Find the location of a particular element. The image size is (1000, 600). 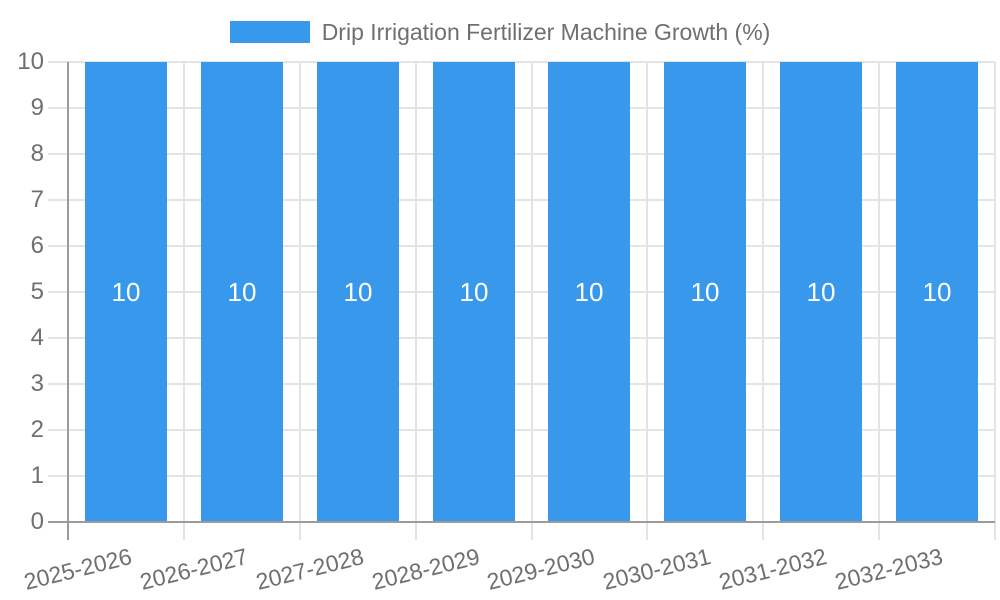

legend-color-swatch is located at coordinates (269, 32).